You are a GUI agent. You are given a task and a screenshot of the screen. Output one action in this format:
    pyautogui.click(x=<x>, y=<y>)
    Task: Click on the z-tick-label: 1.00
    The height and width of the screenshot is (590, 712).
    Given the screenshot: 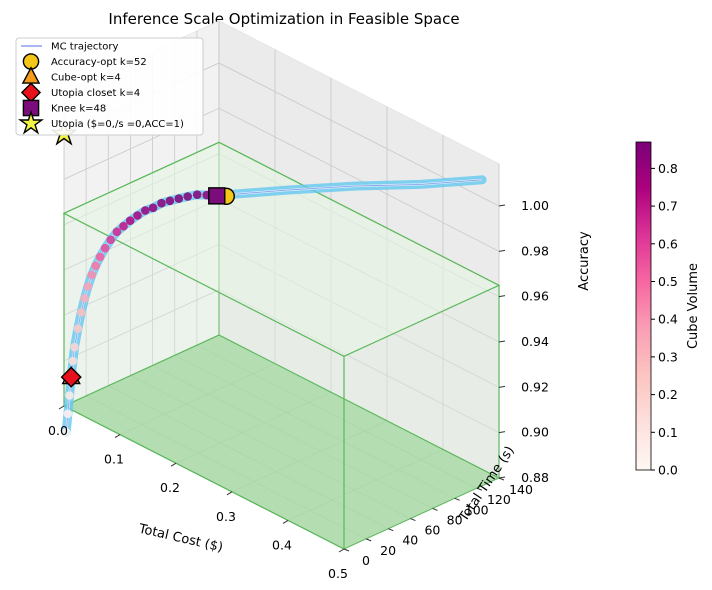 What is the action you would take?
    pyautogui.click(x=535, y=205)
    